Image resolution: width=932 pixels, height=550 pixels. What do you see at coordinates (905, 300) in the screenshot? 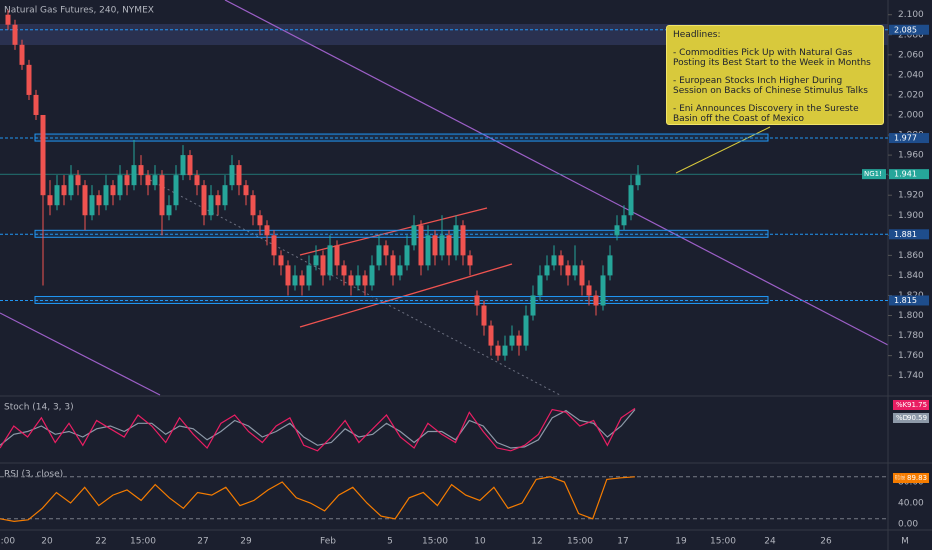
I see `price-tag-label: 1.815` at bounding box center [905, 300].